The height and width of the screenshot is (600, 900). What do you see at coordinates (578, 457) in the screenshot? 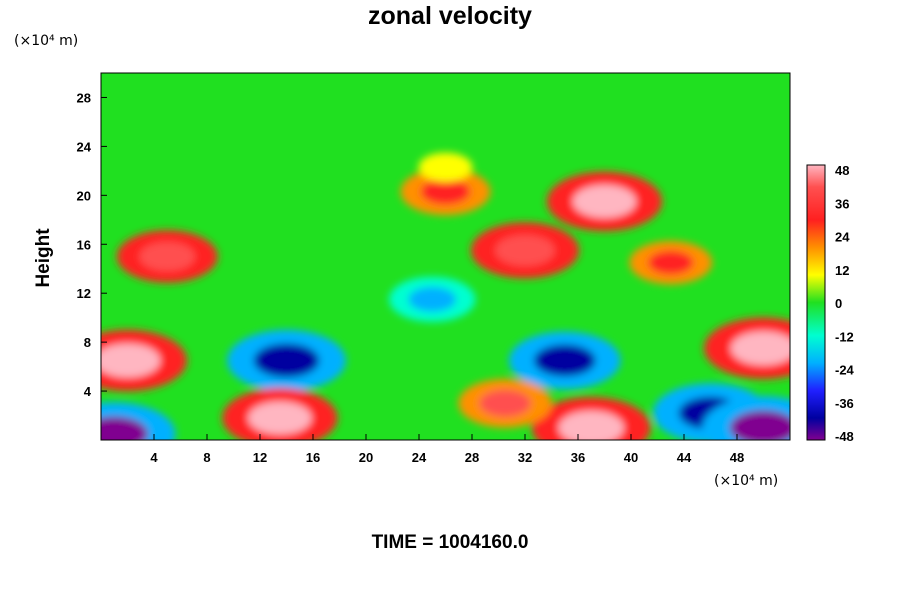
I see `x-tick-label: 36` at bounding box center [578, 457].